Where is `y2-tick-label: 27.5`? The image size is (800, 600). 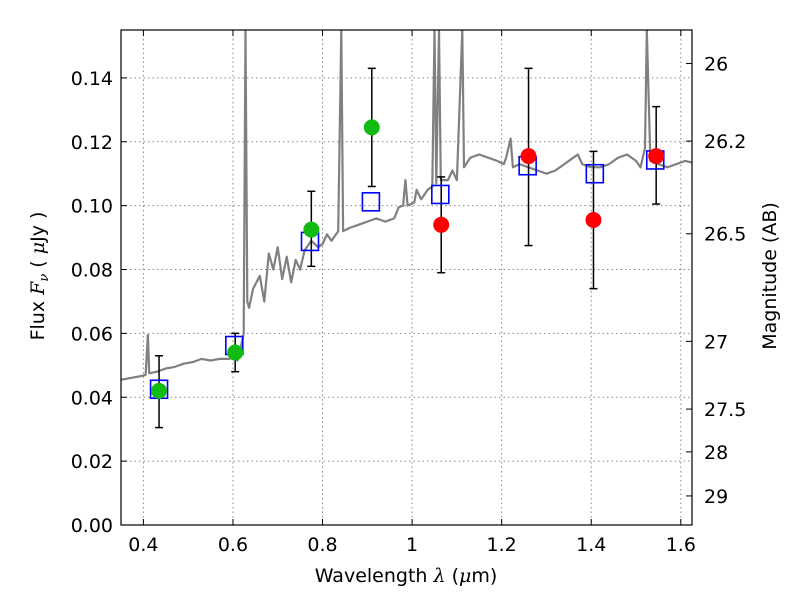
y2-tick-label: 27.5 is located at coordinates (725, 410).